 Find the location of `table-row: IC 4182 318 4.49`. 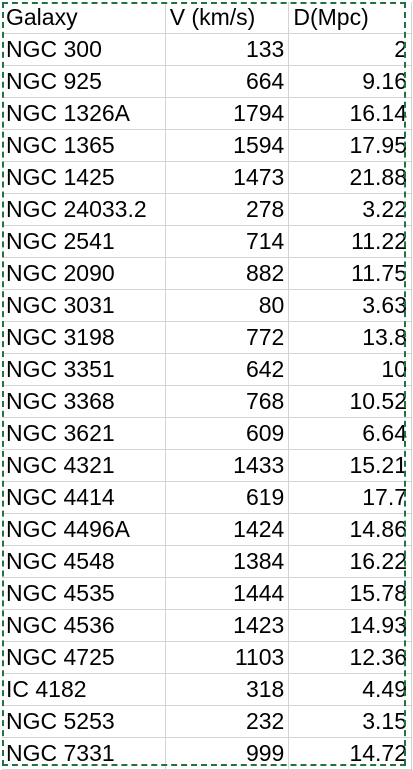

table-row: IC 4182 318 4.49 is located at coordinates (207, 689).